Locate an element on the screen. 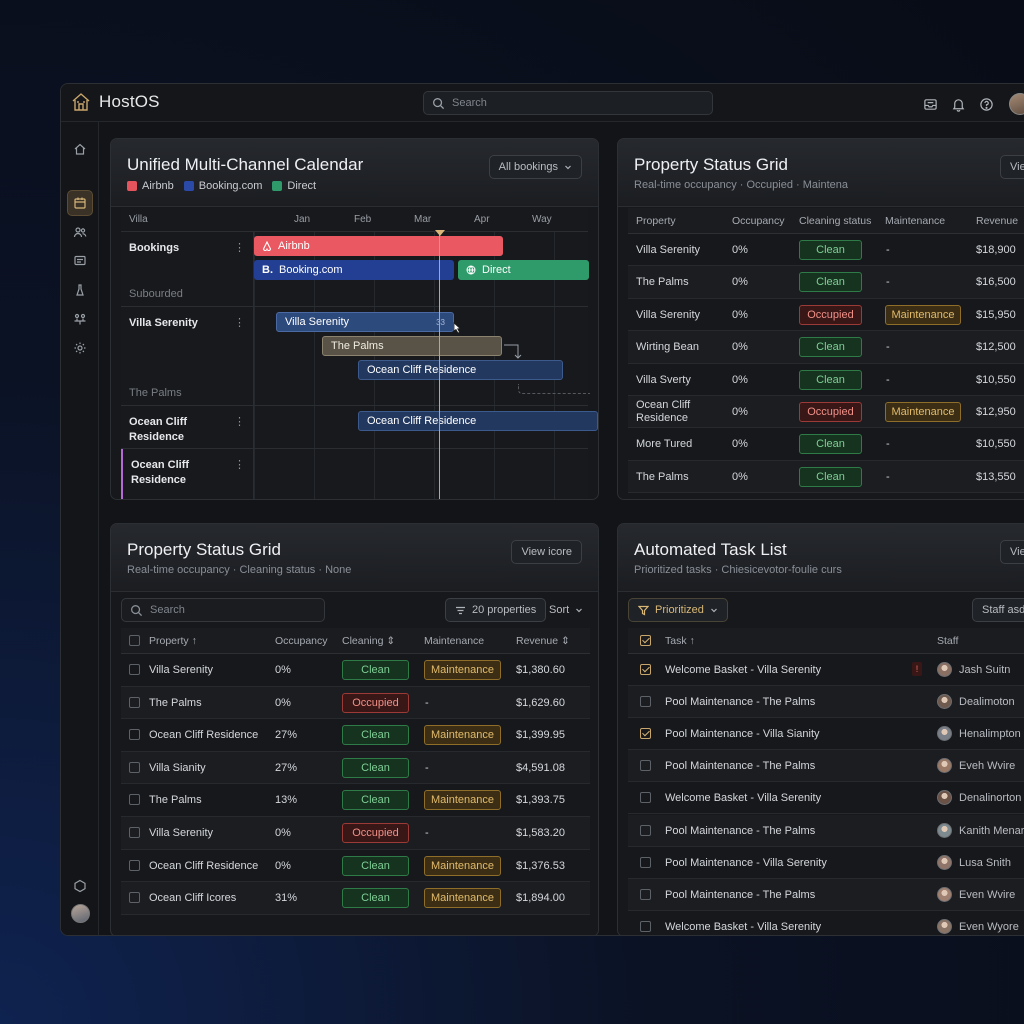 Image resolution: width=1024 pixels, height=1024 pixels. calendar-row-ocean-cliff-2: Ocean Cliff Residence ⋮ is located at coordinates (187, 474).